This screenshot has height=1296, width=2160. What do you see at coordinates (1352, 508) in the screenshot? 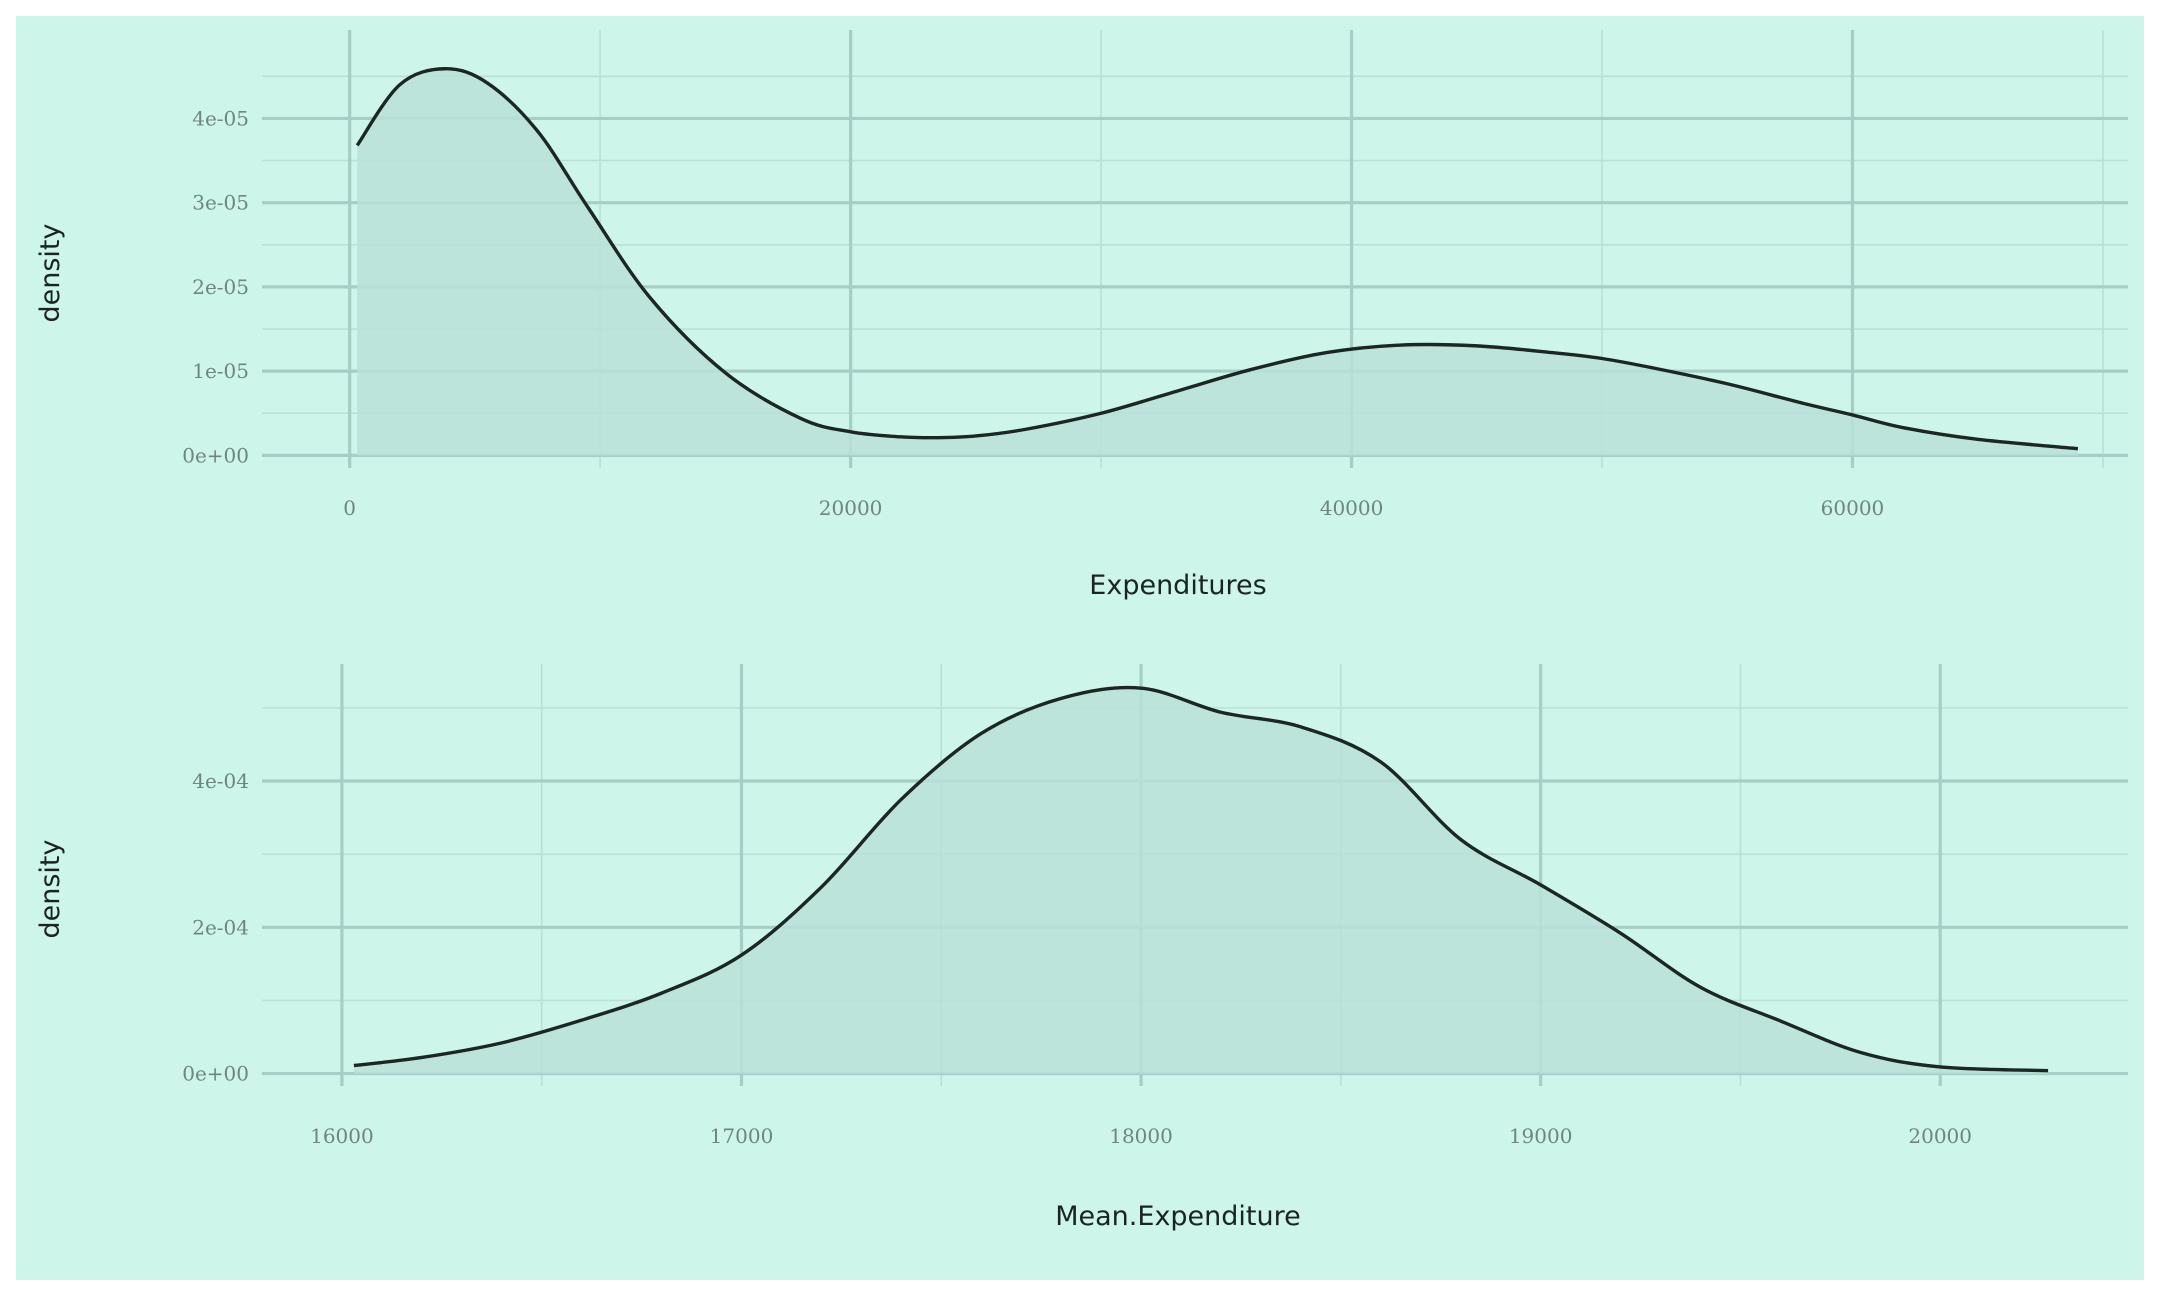
I see `x-tick-label: 40000` at bounding box center [1352, 508].